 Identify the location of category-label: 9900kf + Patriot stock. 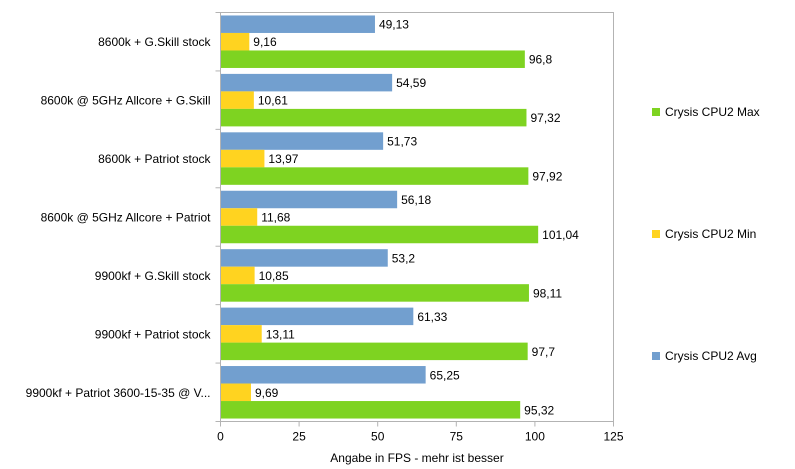
(153, 334).